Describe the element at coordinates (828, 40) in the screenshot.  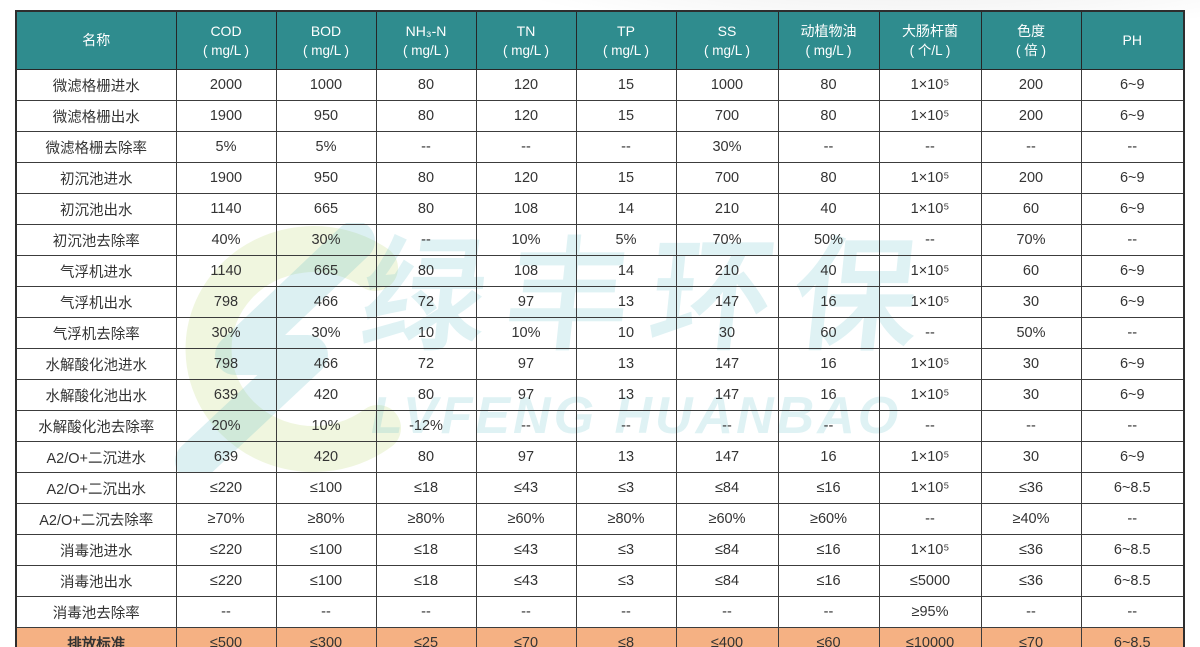
I see `column-header: 动植物油( mg/L )` at that location.